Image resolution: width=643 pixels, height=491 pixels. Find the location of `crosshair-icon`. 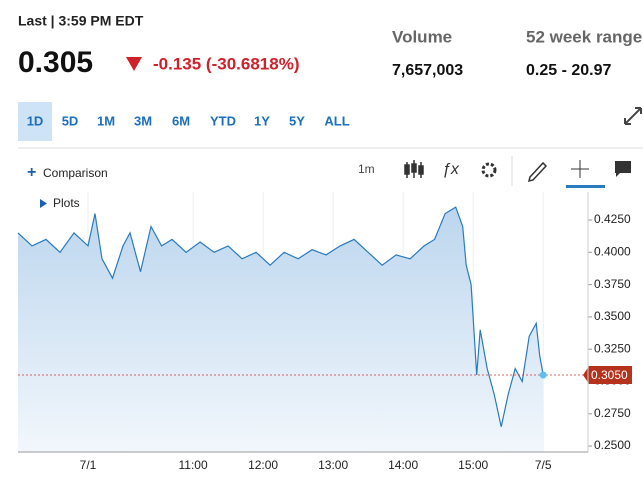

crosshair-icon is located at coordinates (580, 169).